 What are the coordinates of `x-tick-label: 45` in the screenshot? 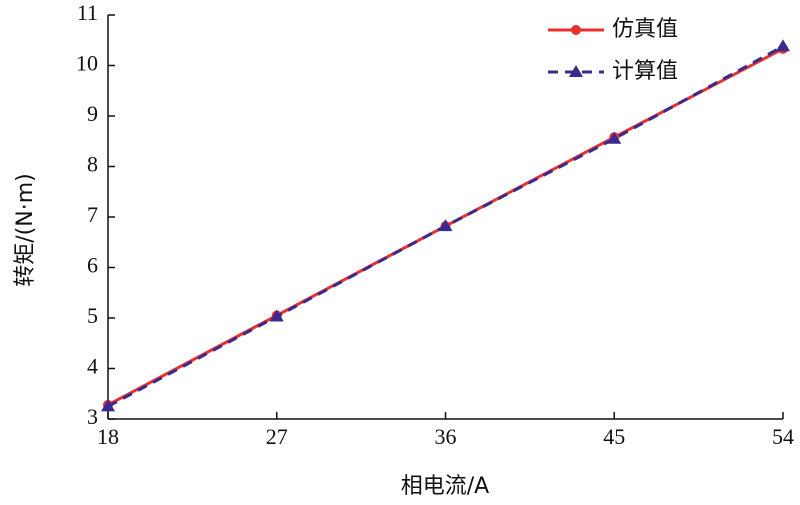 It's located at (614, 436).